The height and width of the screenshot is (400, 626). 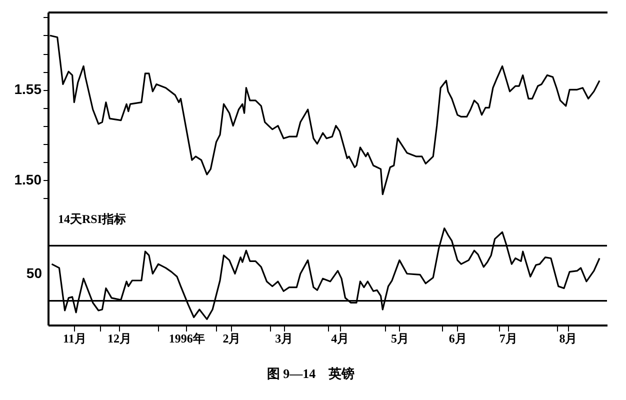 I want to click on y-tick-label: 1.55, so click(x=28, y=89).